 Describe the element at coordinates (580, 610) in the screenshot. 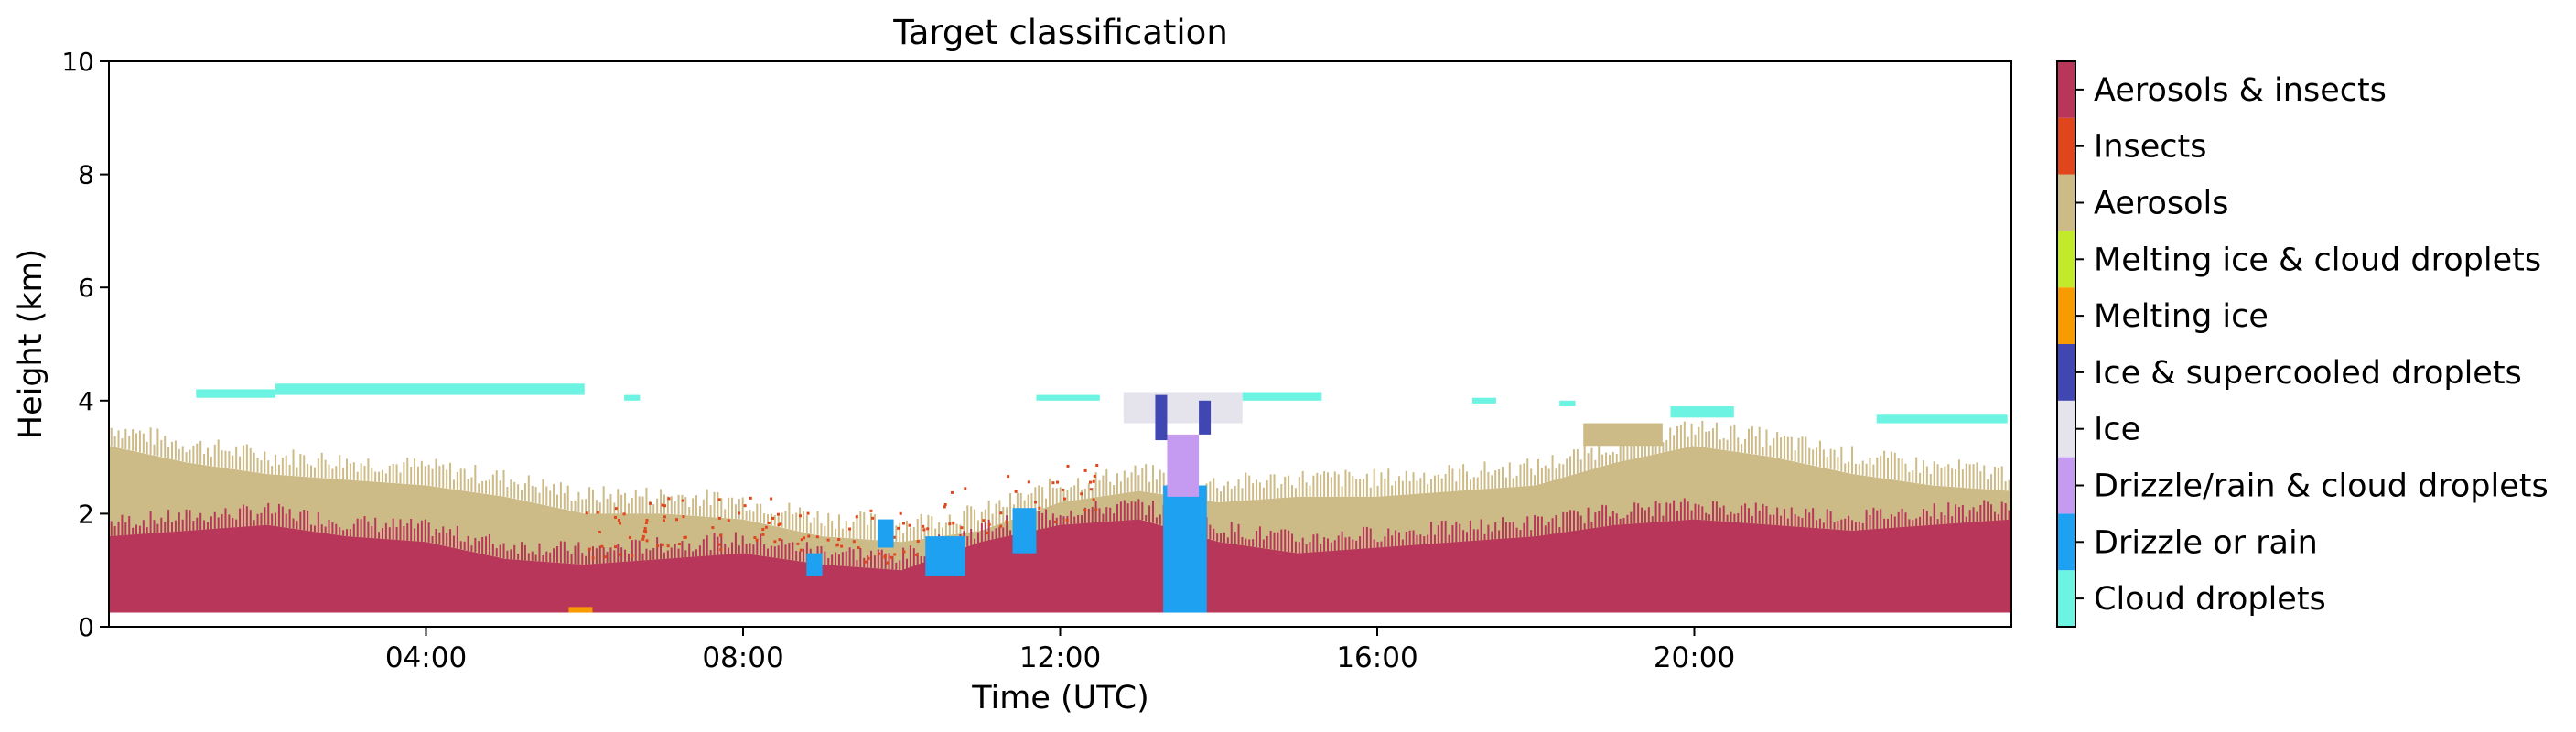

I see `precip-feature` at that location.